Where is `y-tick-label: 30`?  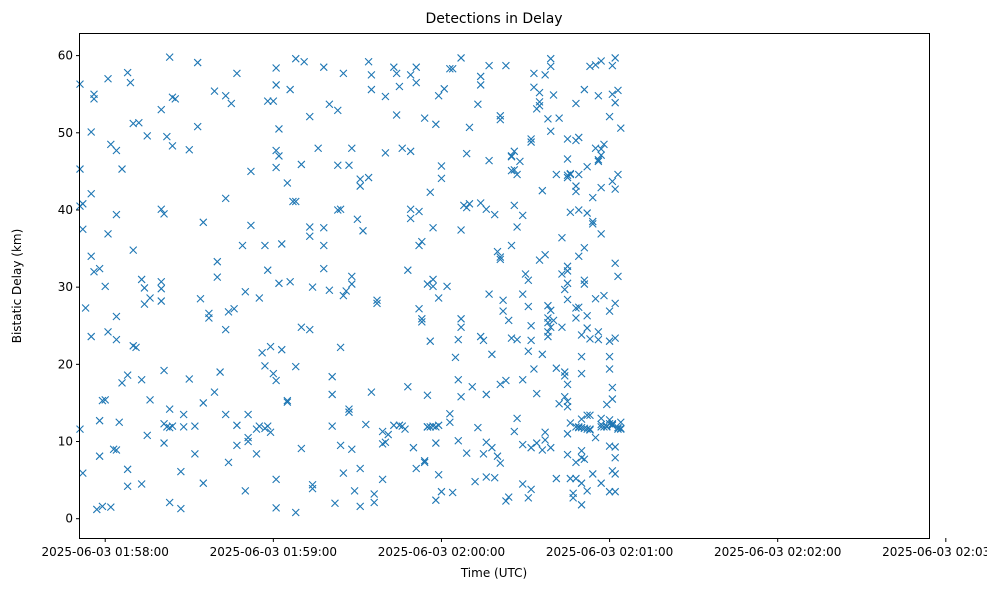 y-tick-label: 30 is located at coordinates (65, 287).